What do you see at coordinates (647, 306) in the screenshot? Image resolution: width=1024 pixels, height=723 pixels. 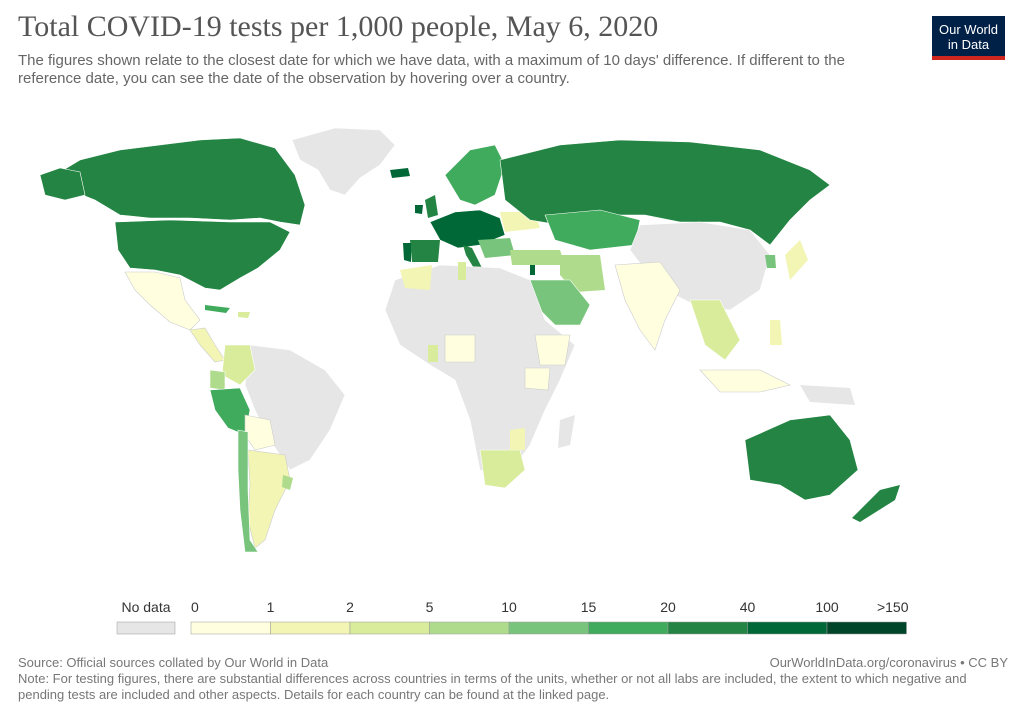 I see `country-india` at bounding box center [647, 306].